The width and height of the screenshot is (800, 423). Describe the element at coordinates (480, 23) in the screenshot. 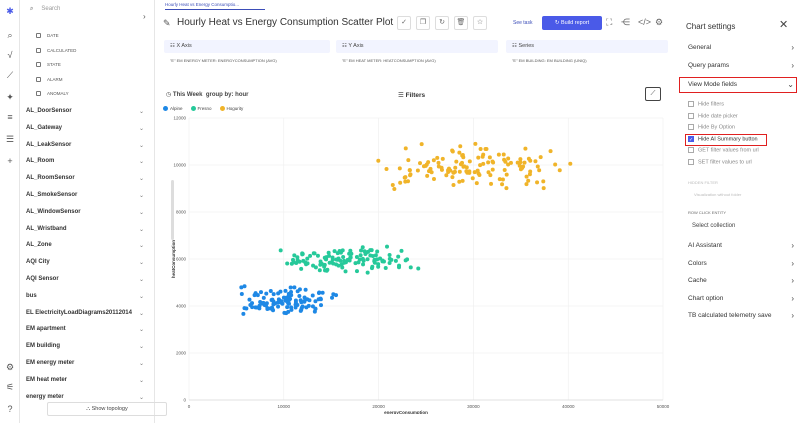

I see `star-icon: ☆` at that location.